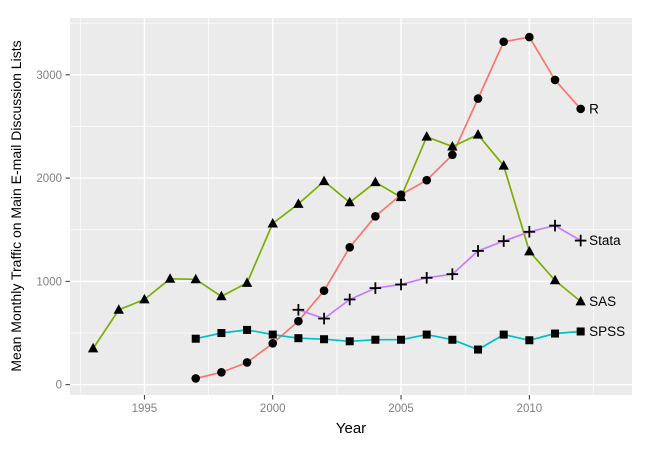  Describe the element at coordinates (49, 282) in the screenshot. I see `y-tick-label: 1000` at that location.